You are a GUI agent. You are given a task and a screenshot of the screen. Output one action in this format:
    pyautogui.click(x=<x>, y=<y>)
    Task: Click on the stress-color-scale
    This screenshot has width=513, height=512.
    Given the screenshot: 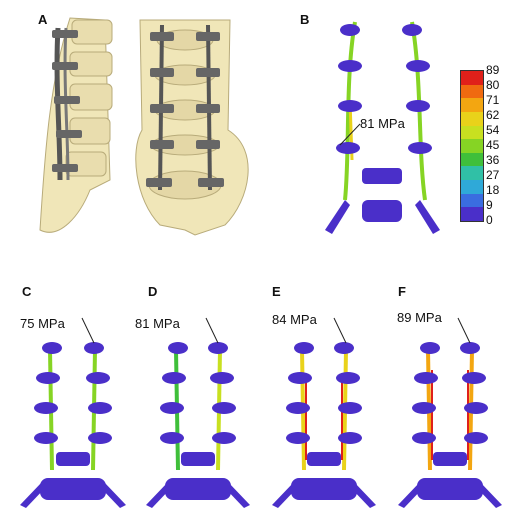 What is the action you would take?
    pyautogui.click(x=472, y=146)
    